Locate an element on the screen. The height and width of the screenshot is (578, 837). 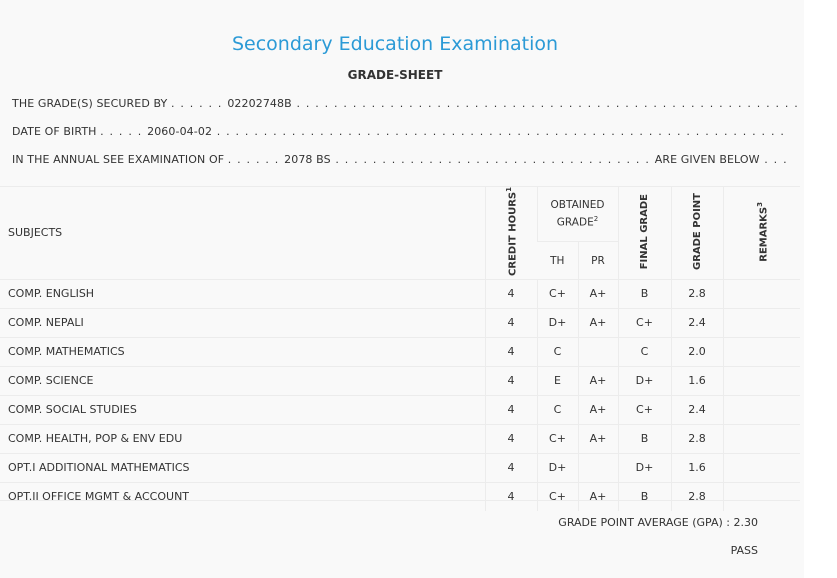
page-title: Secondary Education Examination is located at coordinates (395, 44).